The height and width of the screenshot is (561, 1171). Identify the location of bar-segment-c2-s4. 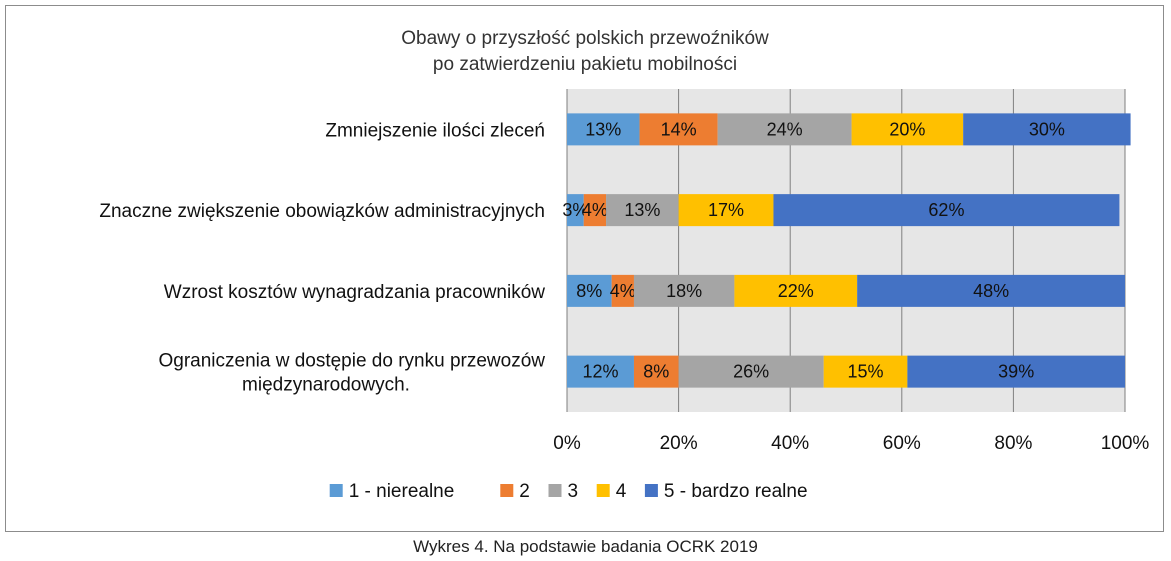
(726, 210).